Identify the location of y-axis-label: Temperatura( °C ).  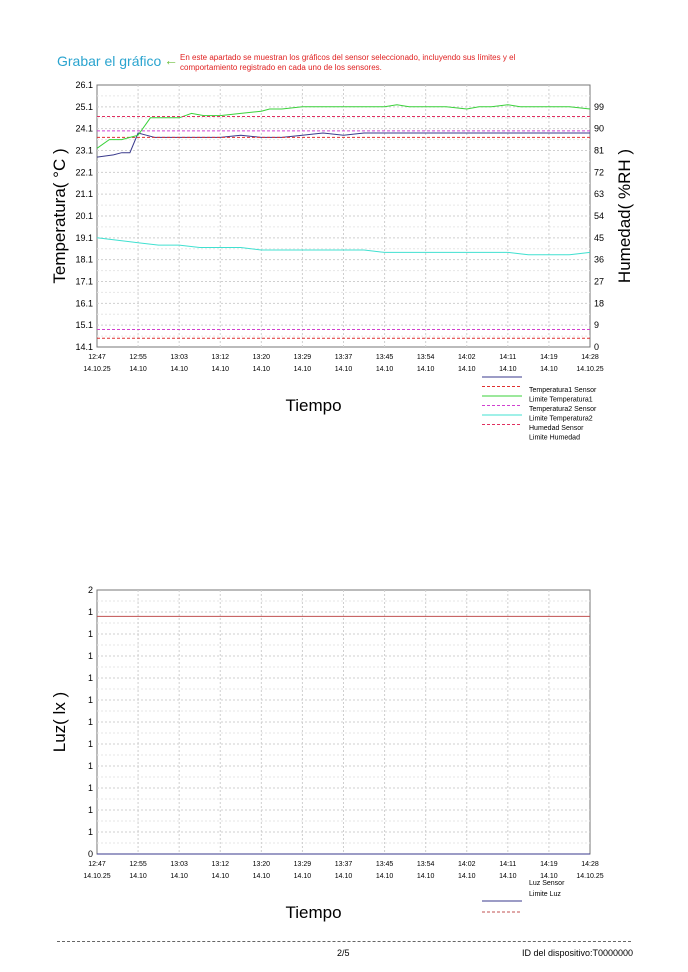
(59, 215).